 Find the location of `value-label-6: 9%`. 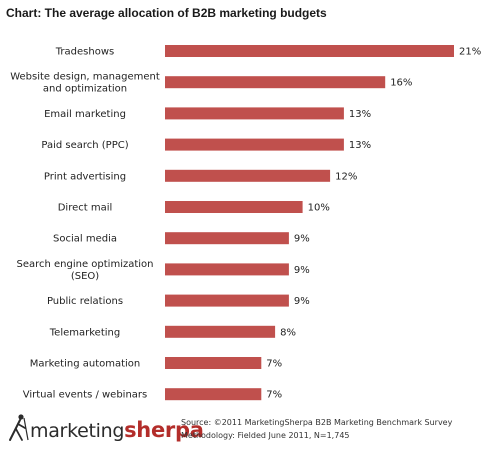

value-label-6: 9% is located at coordinates (302, 239).